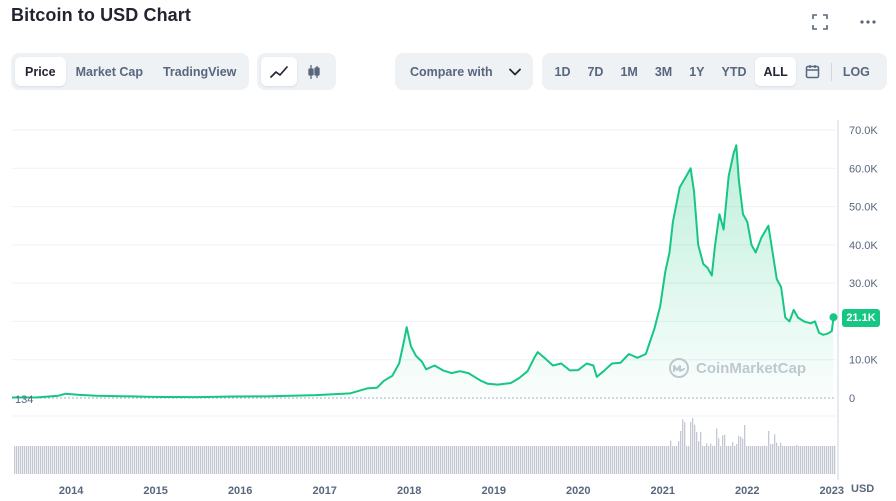  Describe the element at coordinates (279, 71) in the screenshot. I see `line-chart-icon` at that location.